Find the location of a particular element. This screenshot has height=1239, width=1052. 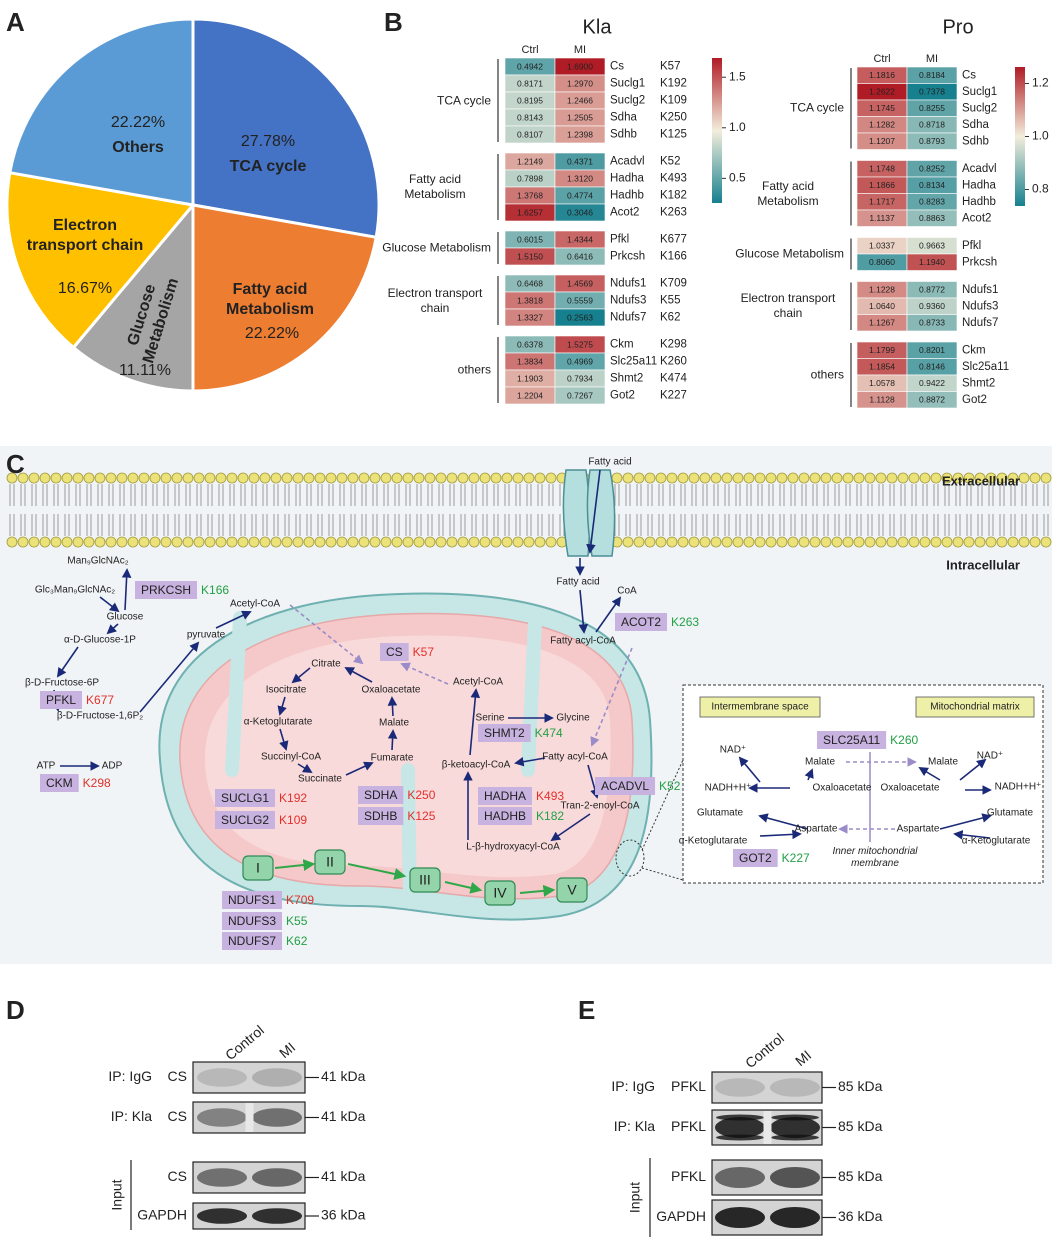

cell-value-label: 0.8252 is located at coordinates (932, 169).